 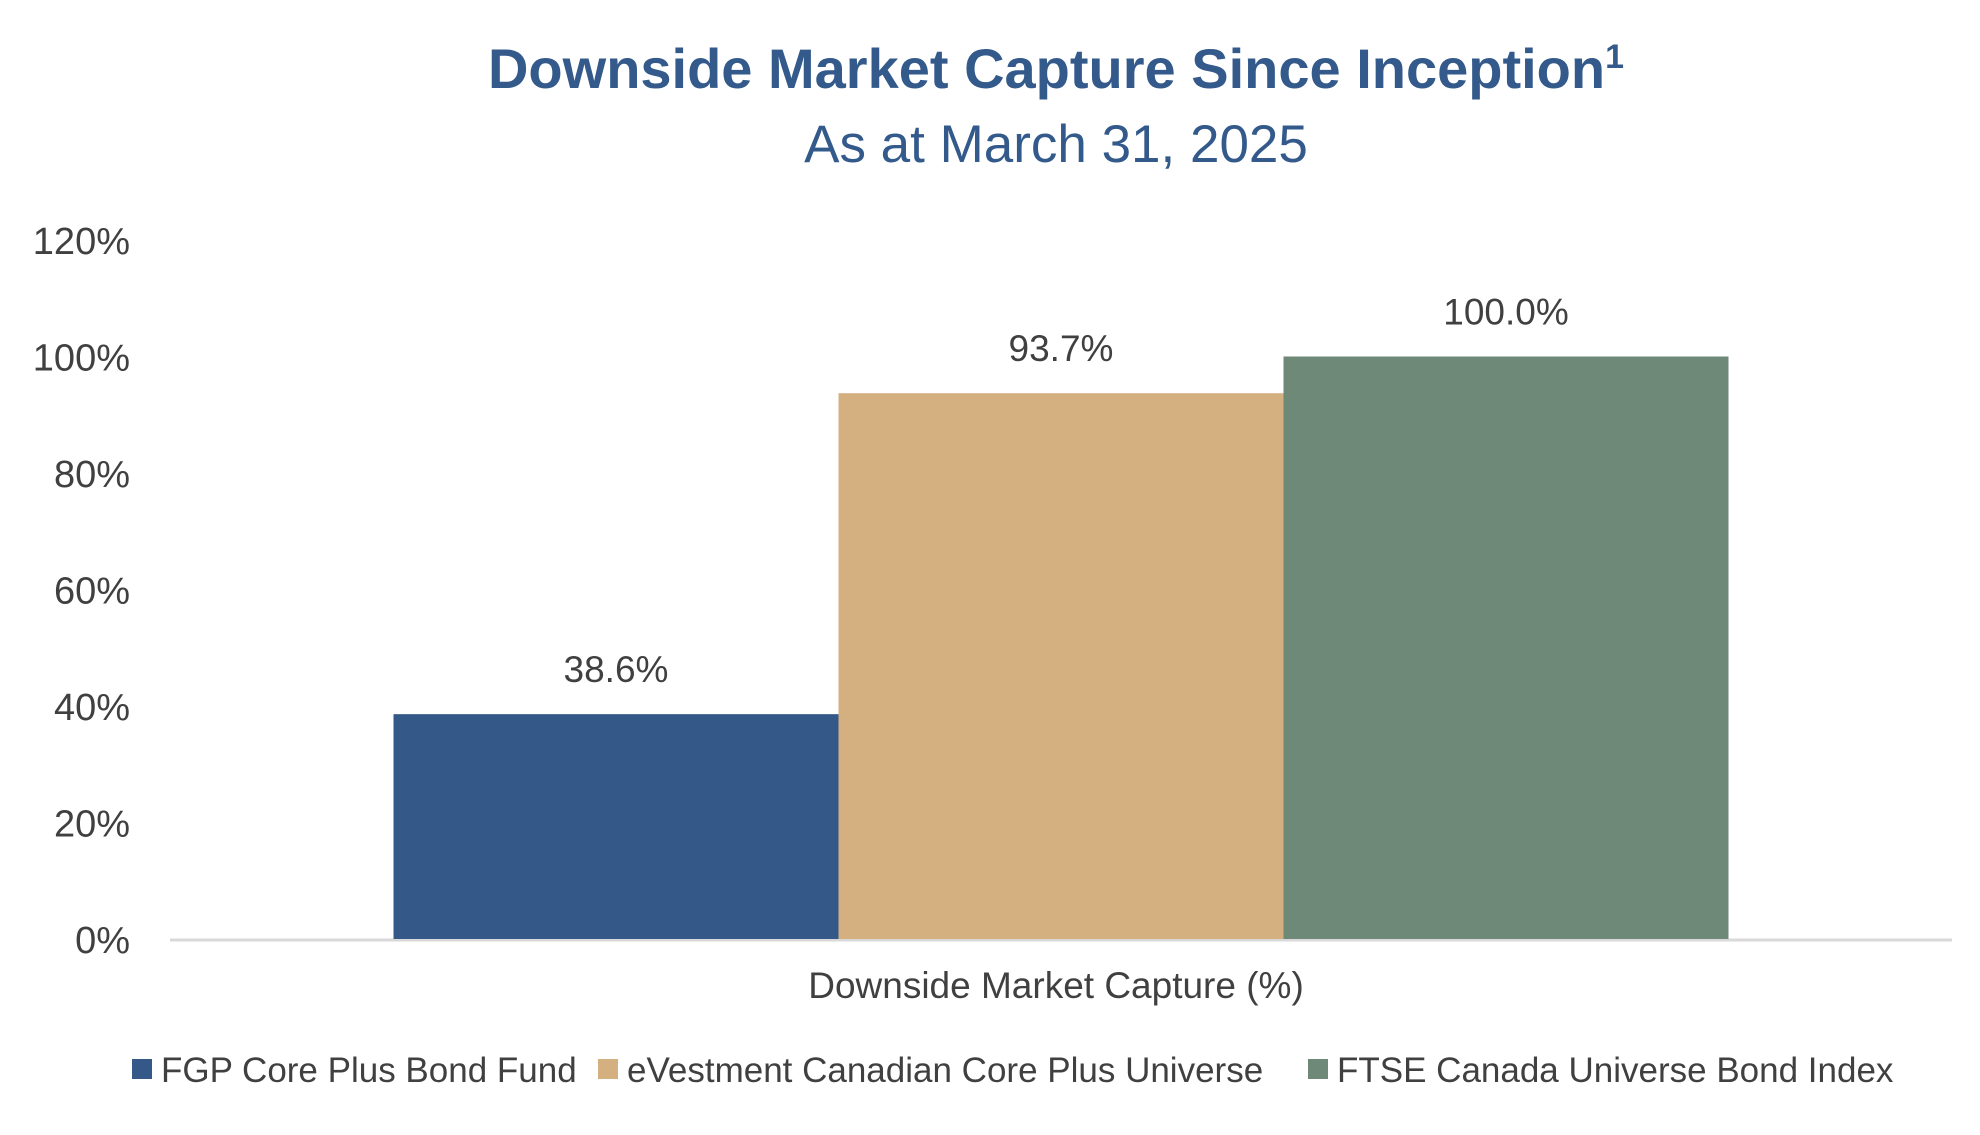 I want to click on legend-label-2: eVestment Canadian Core Plus Universe, so click(x=945, y=1070).